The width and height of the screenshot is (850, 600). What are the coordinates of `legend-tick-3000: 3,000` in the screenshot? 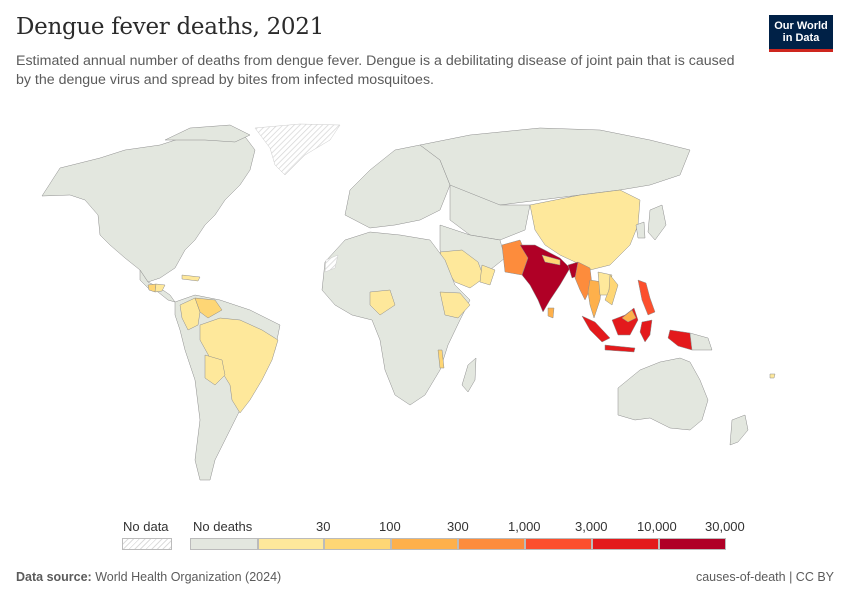 It's located at (591, 526).